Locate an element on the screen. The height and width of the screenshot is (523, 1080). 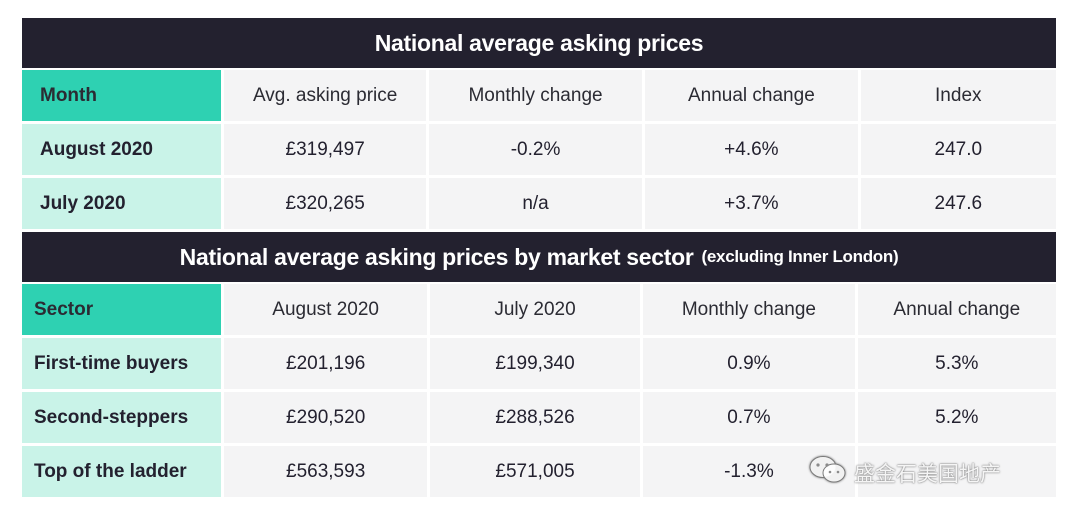
table-title-text: National average asking prices is located at coordinates (539, 42).